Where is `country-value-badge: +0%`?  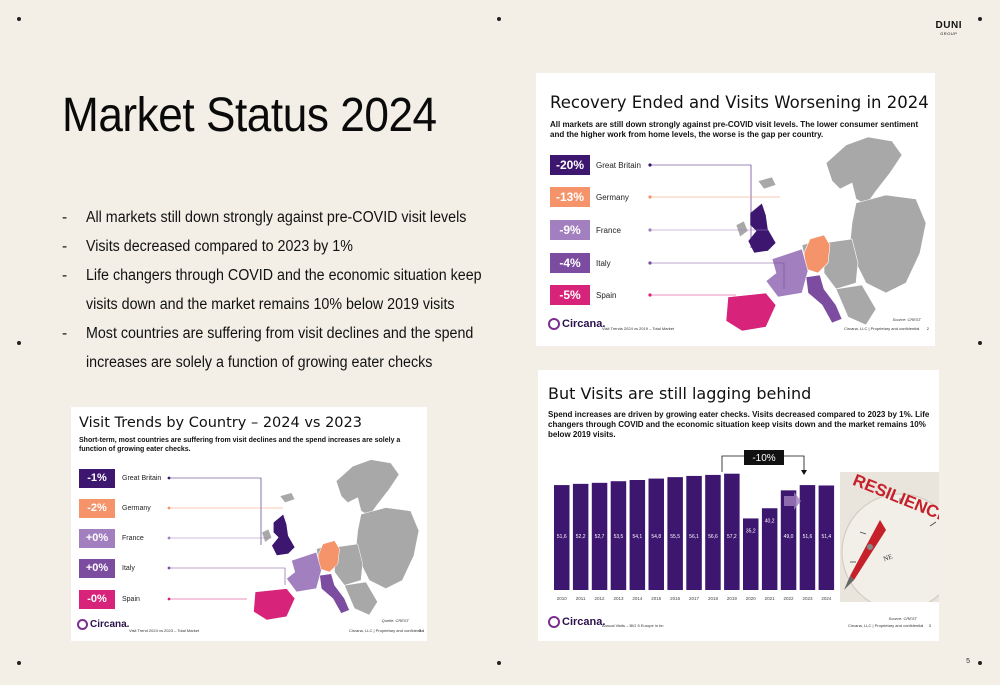
country-value-badge: +0% is located at coordinates (97, 538).